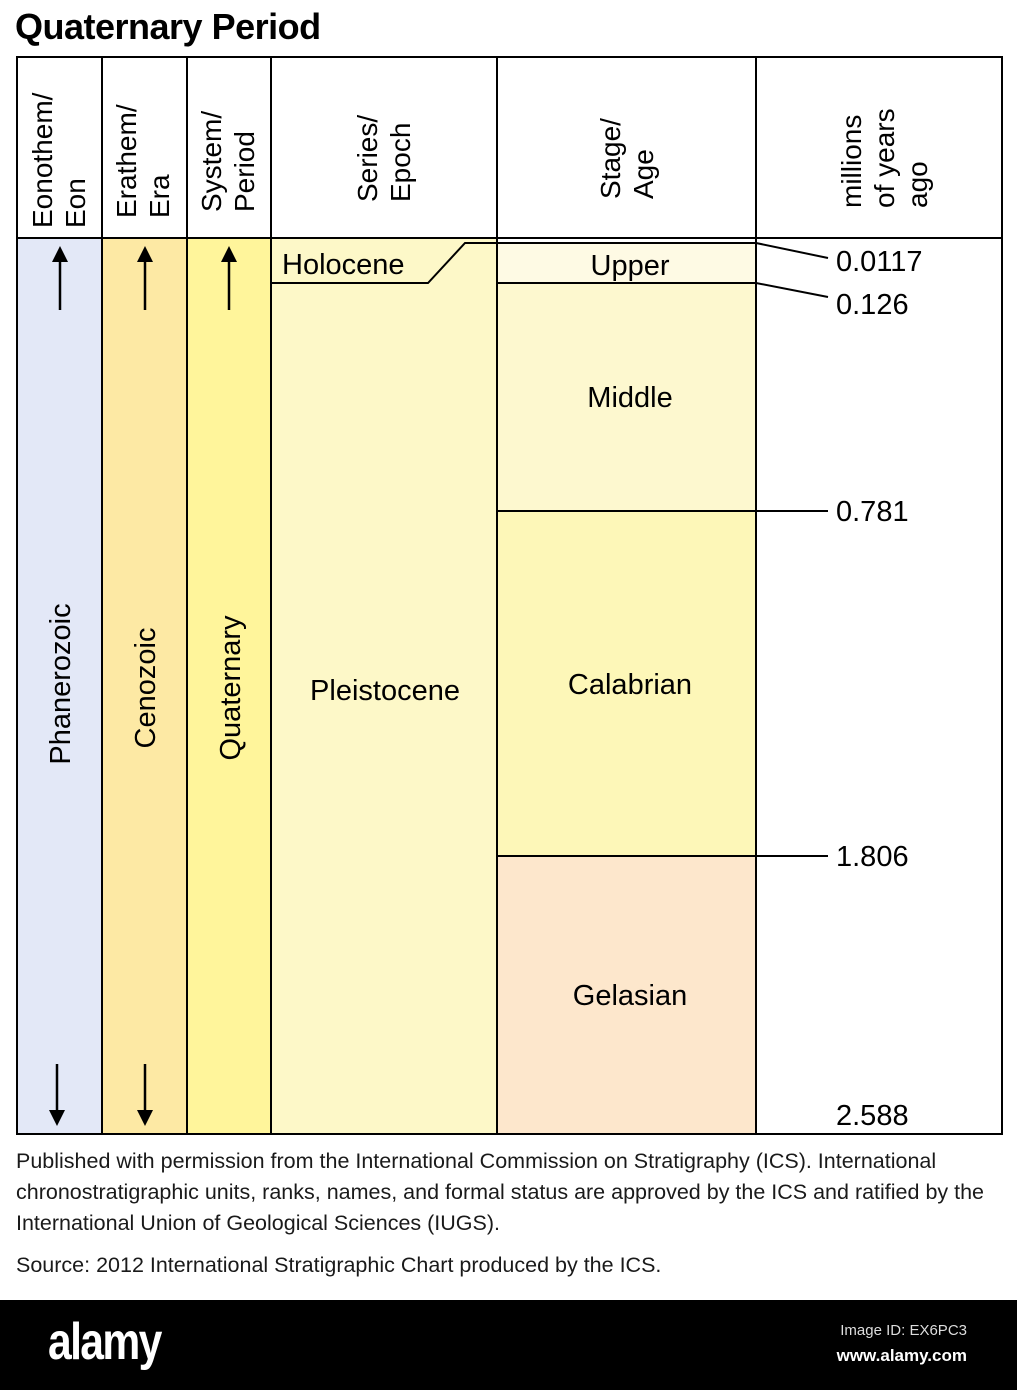 This screenshot has width=1017, height=1390. Describe the element at coordinates (884, 154) in the screenshot. I see `header-mya: millions of years ago` at that location.